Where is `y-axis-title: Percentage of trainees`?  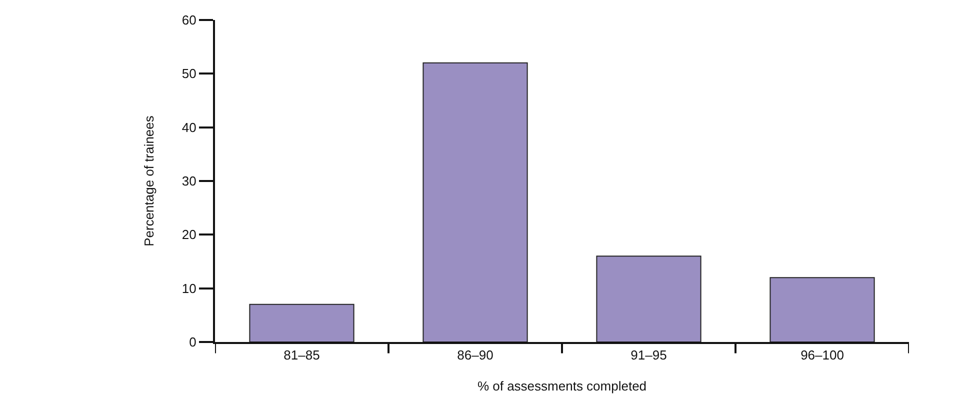 y-axis-title: Percentage of trainees is located at coordinates (148, 180).